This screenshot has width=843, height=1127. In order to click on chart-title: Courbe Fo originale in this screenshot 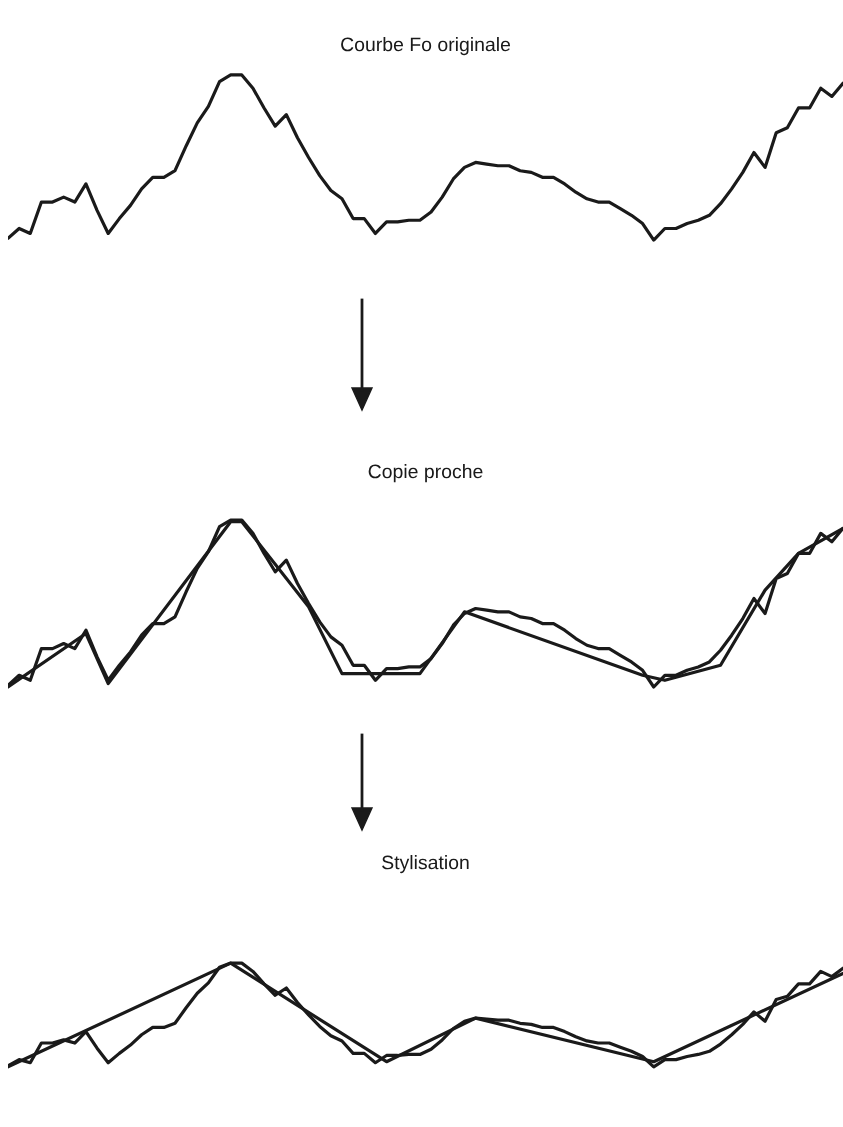, I will do `click(426, 46)`.